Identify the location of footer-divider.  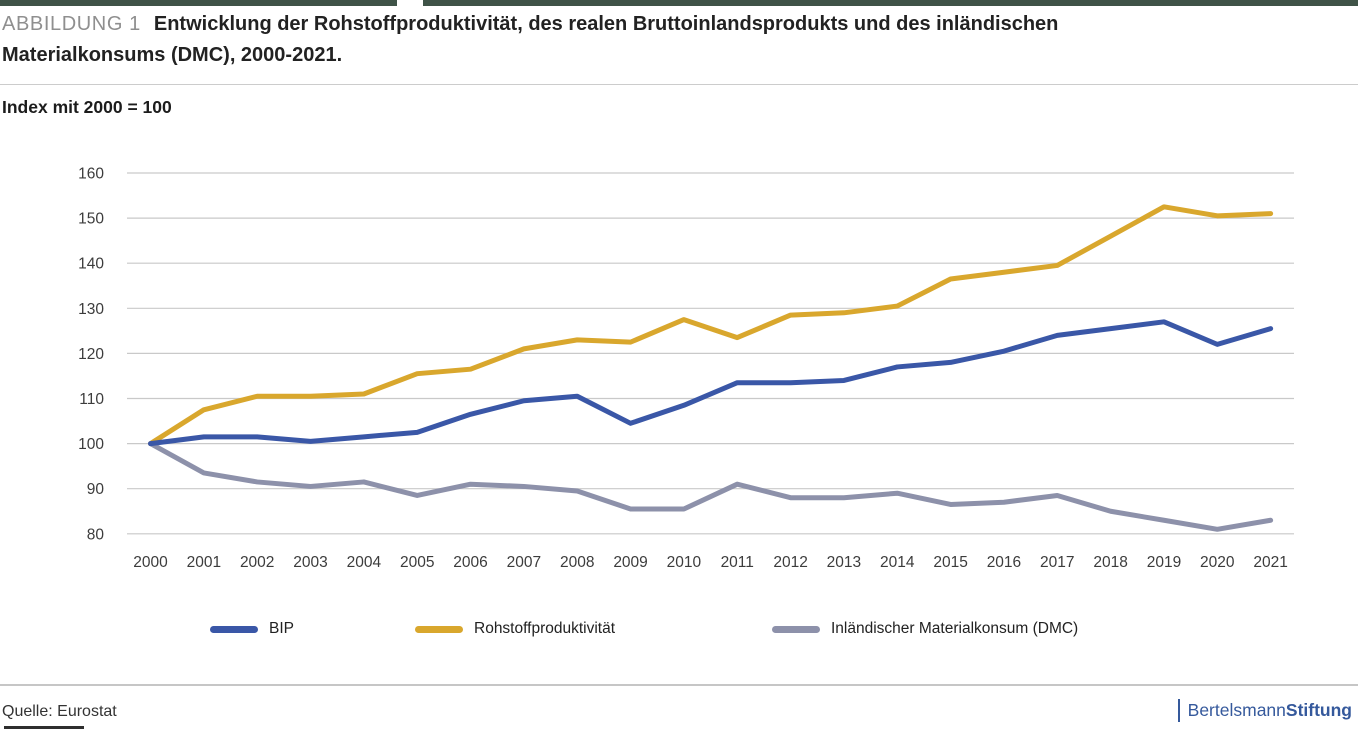
(679, 685).